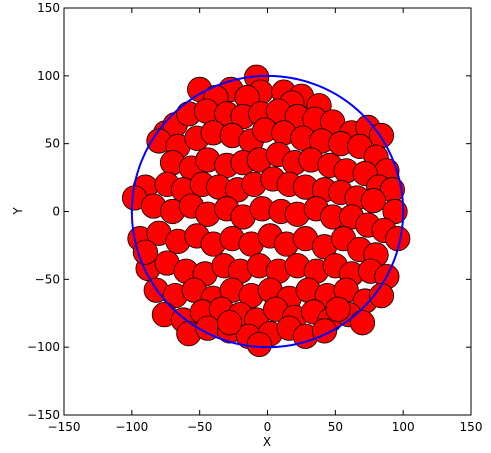 This screenshot has height=453, width=491. What do you see at coordinates (131, 427) in the screenshot?
I see `x-tick-label: −100` at bounding box center [131, 427].